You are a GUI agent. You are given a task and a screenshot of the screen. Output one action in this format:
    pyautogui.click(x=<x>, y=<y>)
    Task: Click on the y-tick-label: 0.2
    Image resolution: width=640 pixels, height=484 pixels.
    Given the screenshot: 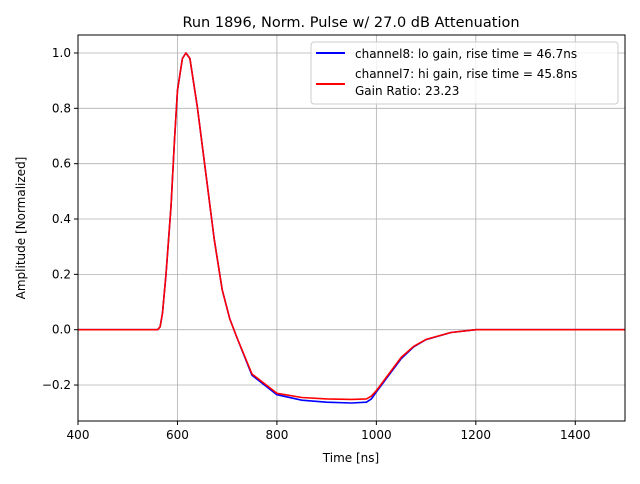 What is the action you would take?
    pyautogui.click(x=61, y=274)
    